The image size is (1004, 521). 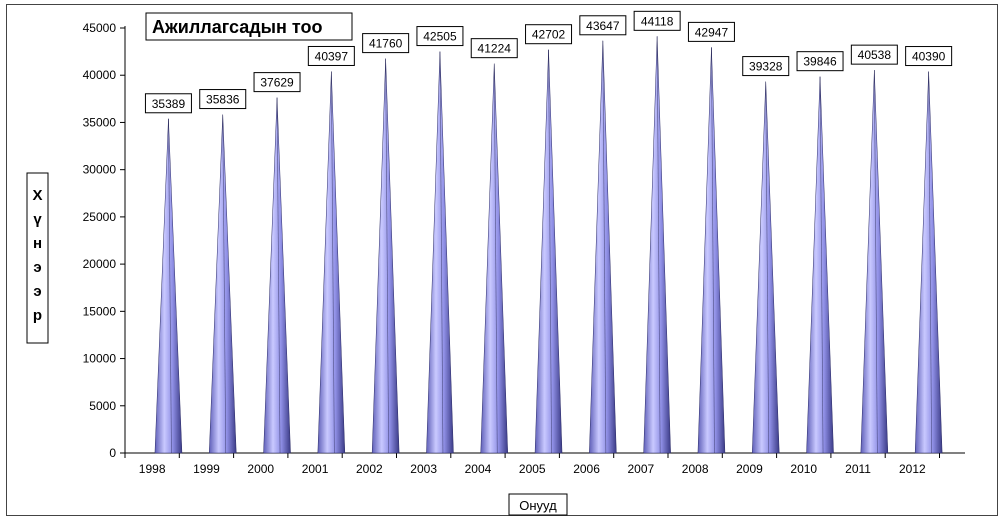 I want to click on data-label: 42947, so click(x=712, y=32).